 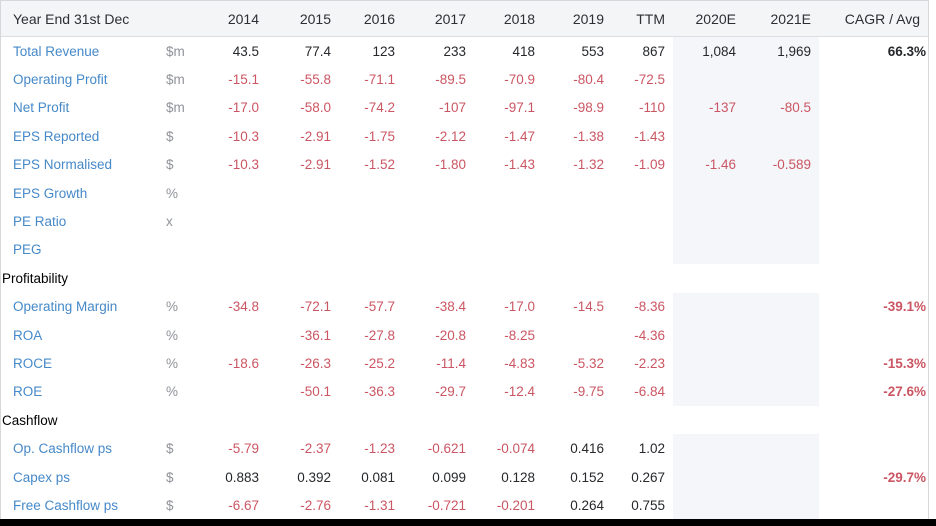 What do you see at coordinates (449, 477) in the screenshot?
I see `cell-capex-ps-2017: 0.099` at bounding box center [449, 477].